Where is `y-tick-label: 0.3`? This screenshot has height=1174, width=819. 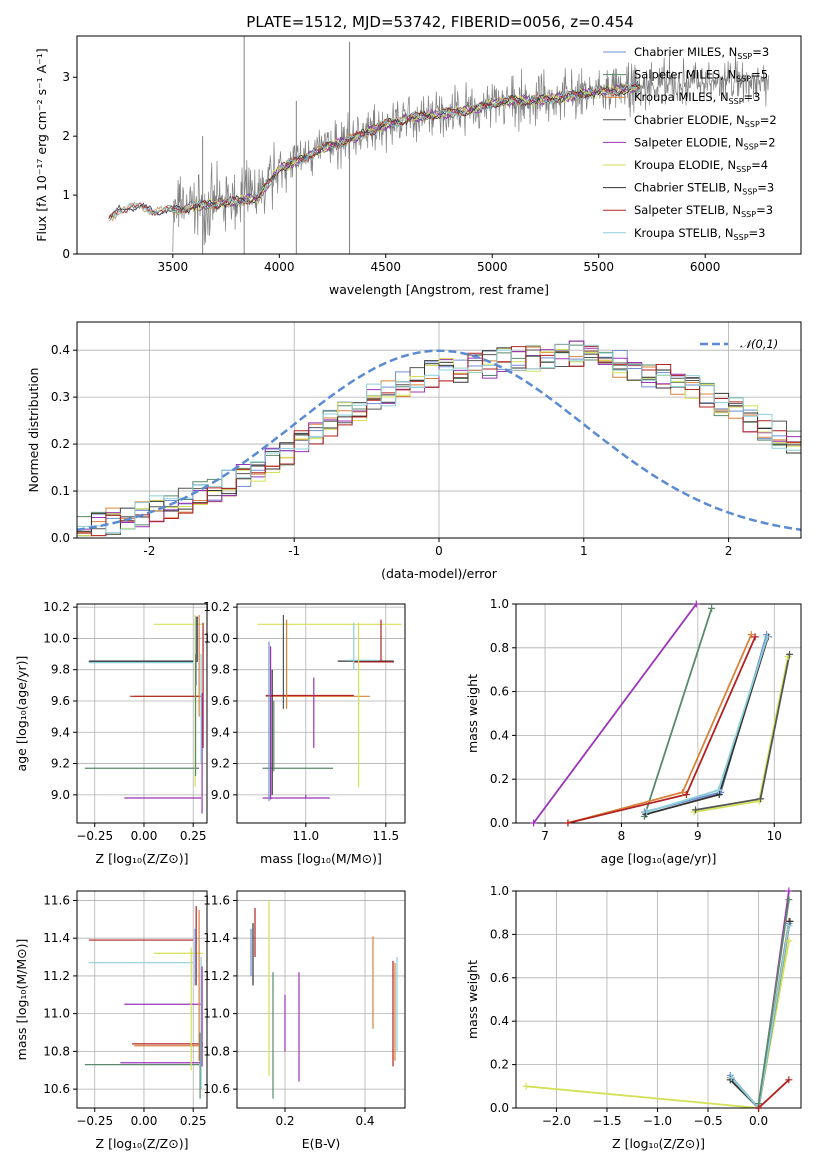
y-tick-label: 0.3 is located at coordinates (60, 397).